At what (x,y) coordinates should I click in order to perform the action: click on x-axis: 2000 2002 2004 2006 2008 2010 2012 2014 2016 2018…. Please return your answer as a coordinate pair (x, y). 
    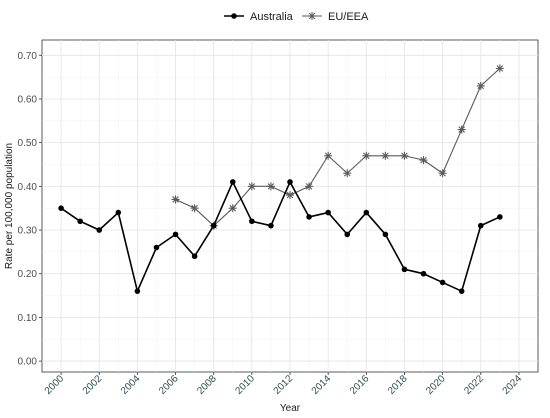
    Looking at the image, I should click on (284, 384).